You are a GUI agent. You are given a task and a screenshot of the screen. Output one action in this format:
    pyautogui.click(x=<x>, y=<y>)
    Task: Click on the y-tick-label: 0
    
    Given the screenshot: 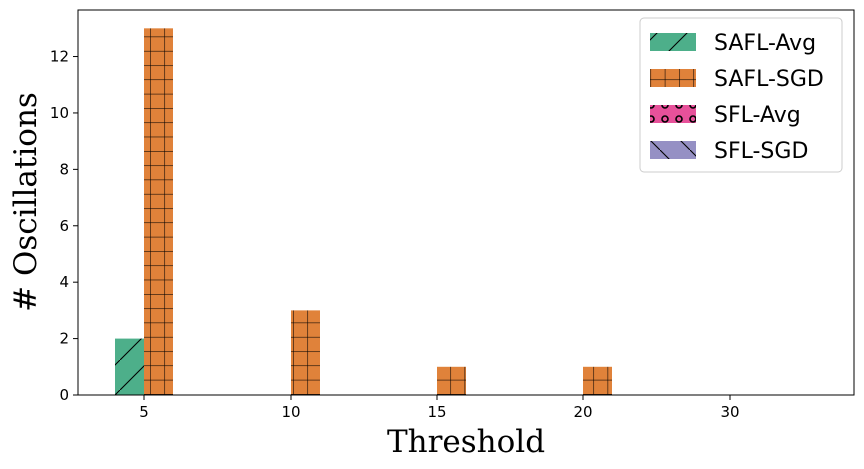 What is the action you would take?
    pyautogui.click(x=64, y=395)
    